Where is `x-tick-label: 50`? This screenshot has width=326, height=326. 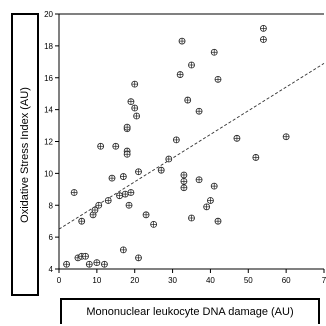 x-tick-label: 50 is located at coordinates (248, 280).